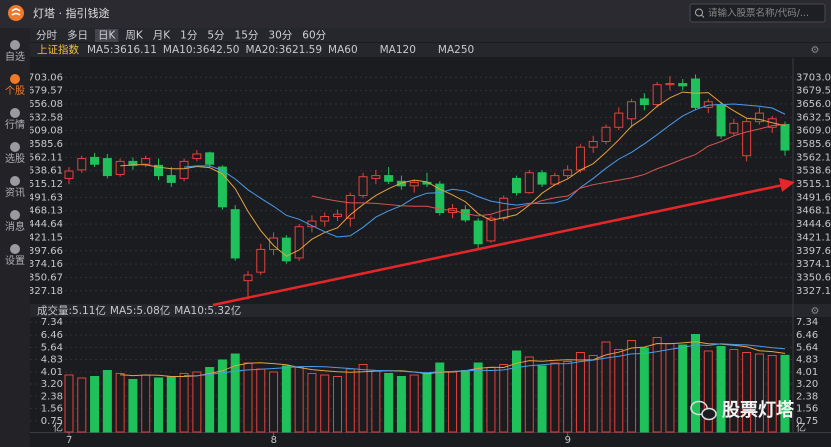 The width and height of the screenshot is (831, 447). Describe the element at coordinates (107, 36) in the screenshot. I see `tab: 日K` at that location.